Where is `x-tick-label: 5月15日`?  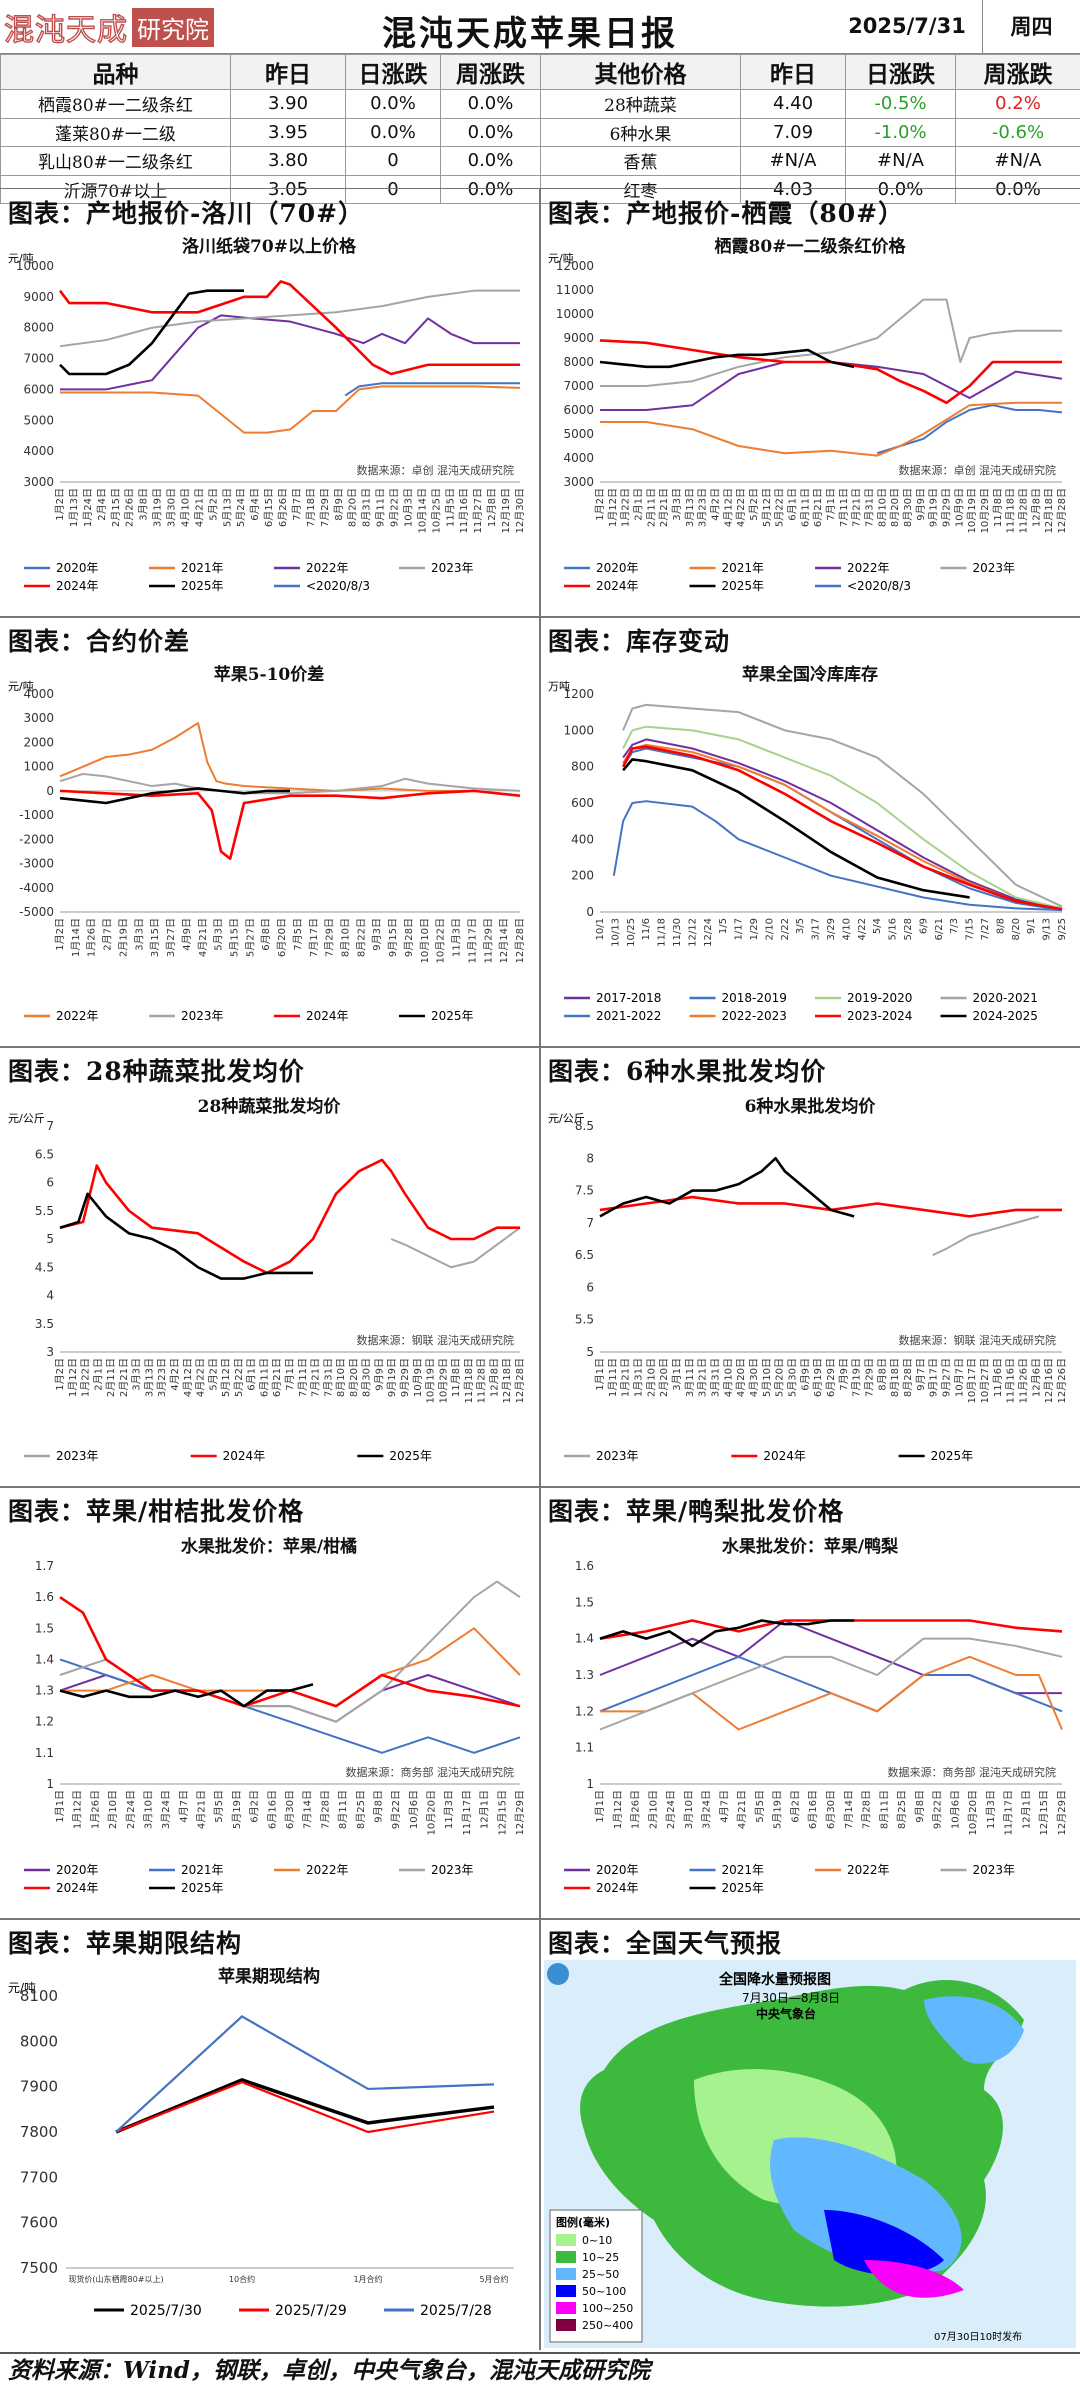 x-tick-label: 5月15日 is located at coordinates (234, 937).